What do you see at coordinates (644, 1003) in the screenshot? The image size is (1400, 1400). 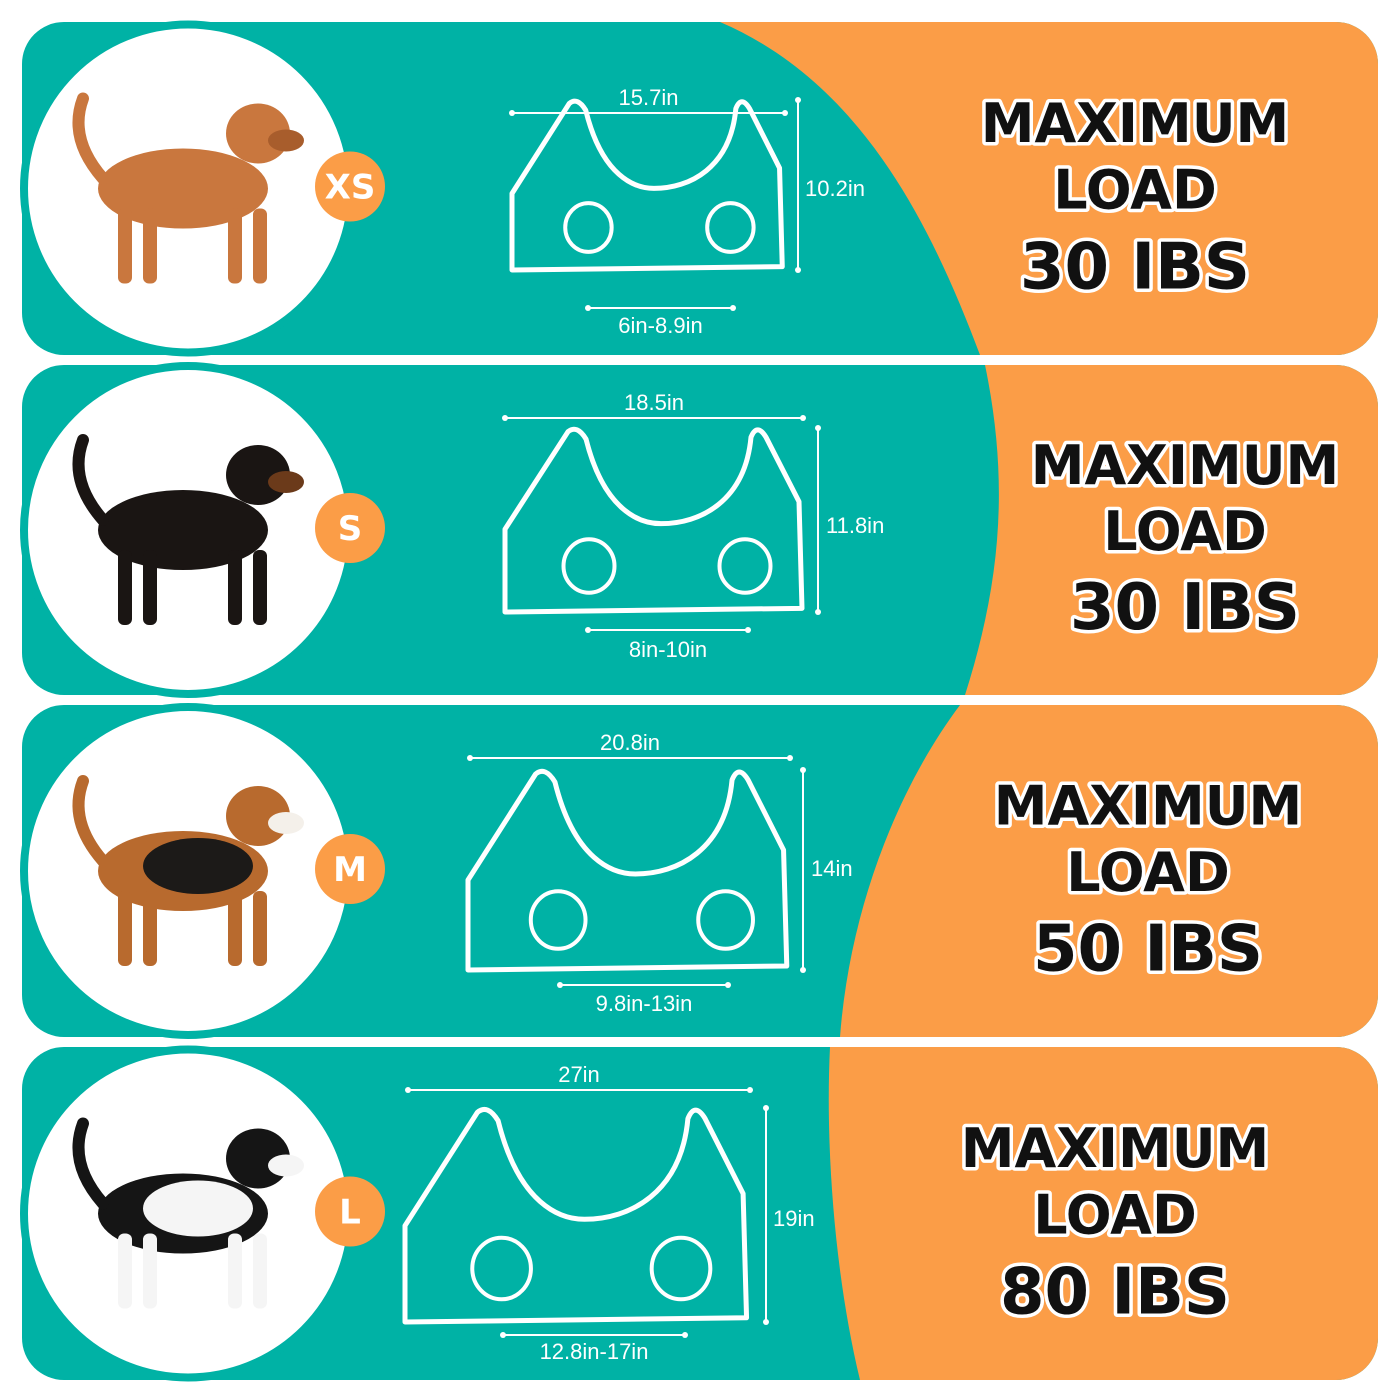 I see `bottom-width-label: 9.8in-13in` at bounding box center [644, 1003].